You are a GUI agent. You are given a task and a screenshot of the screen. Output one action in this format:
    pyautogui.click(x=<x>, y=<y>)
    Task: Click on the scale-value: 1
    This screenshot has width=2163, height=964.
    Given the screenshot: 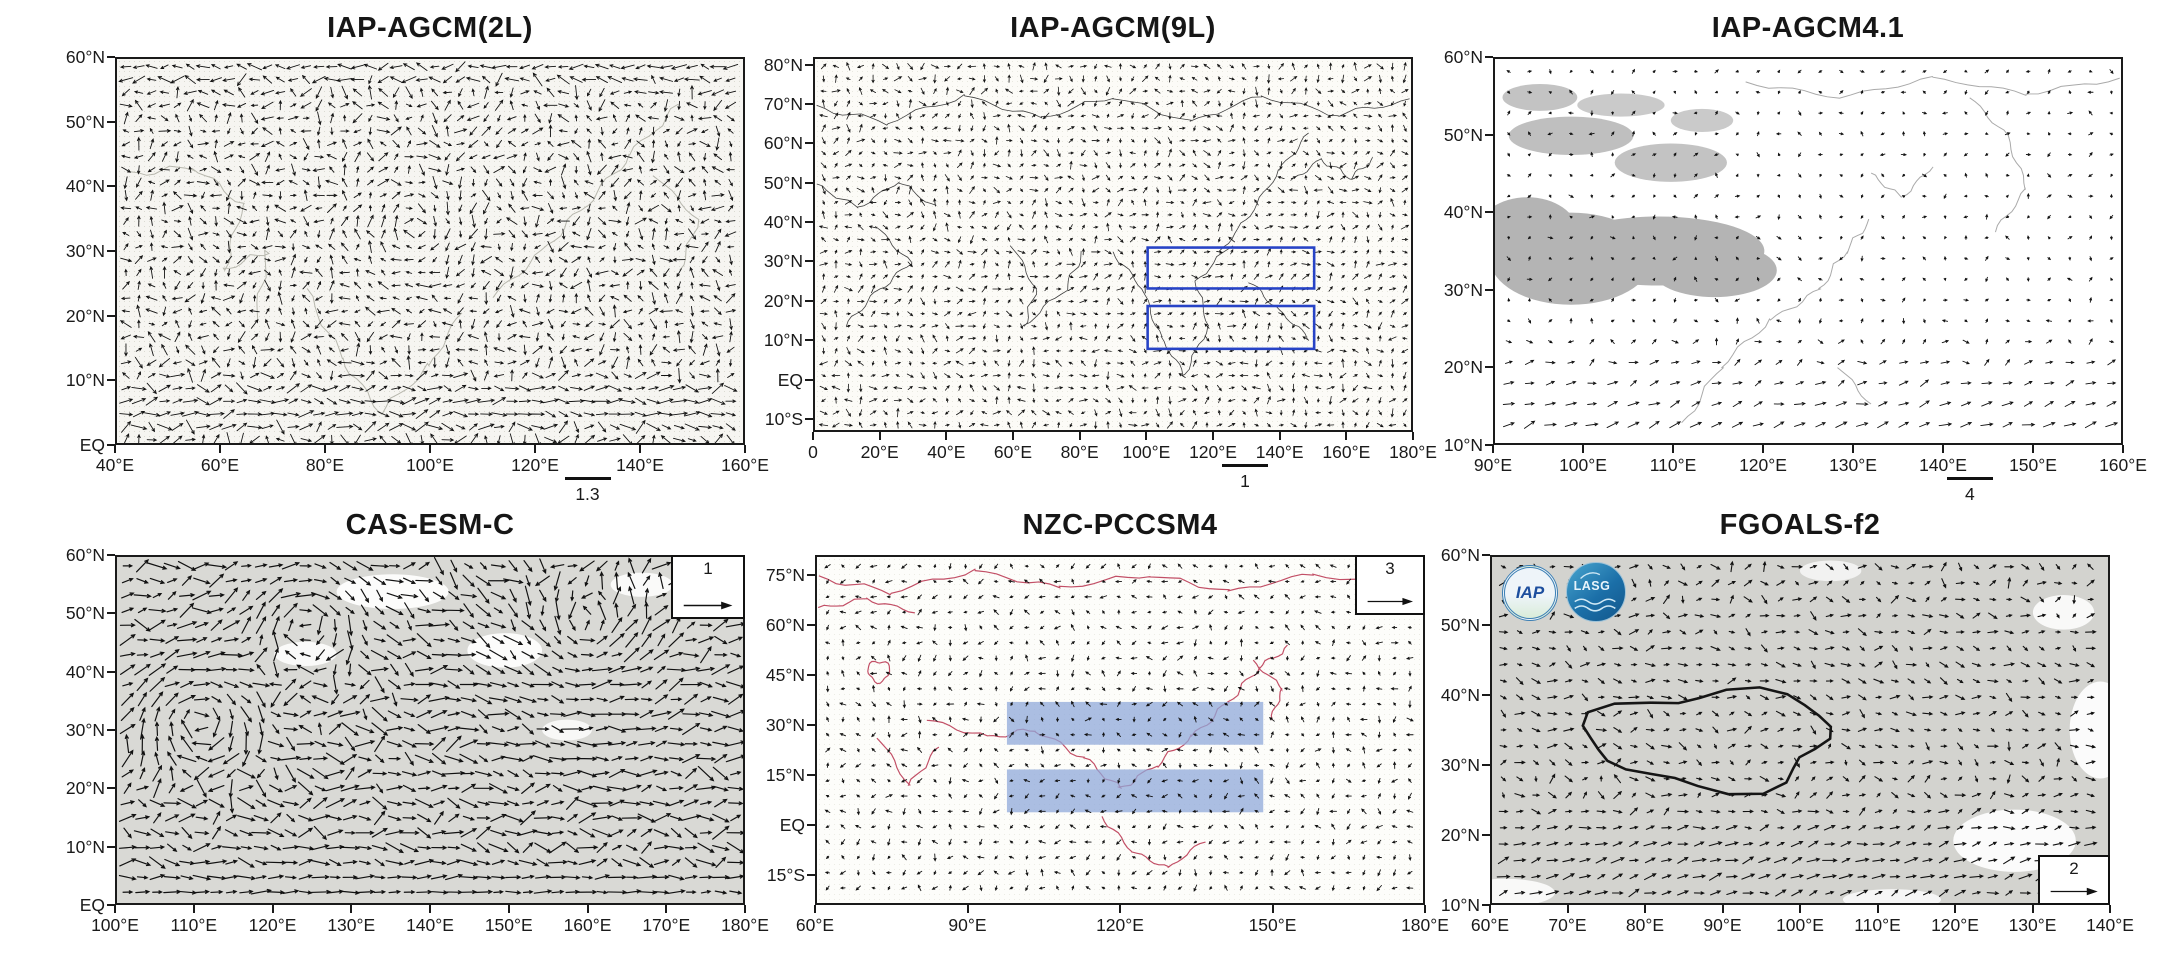 What is the action you would take?
    pyautogui.click(x=708, y=568)
    